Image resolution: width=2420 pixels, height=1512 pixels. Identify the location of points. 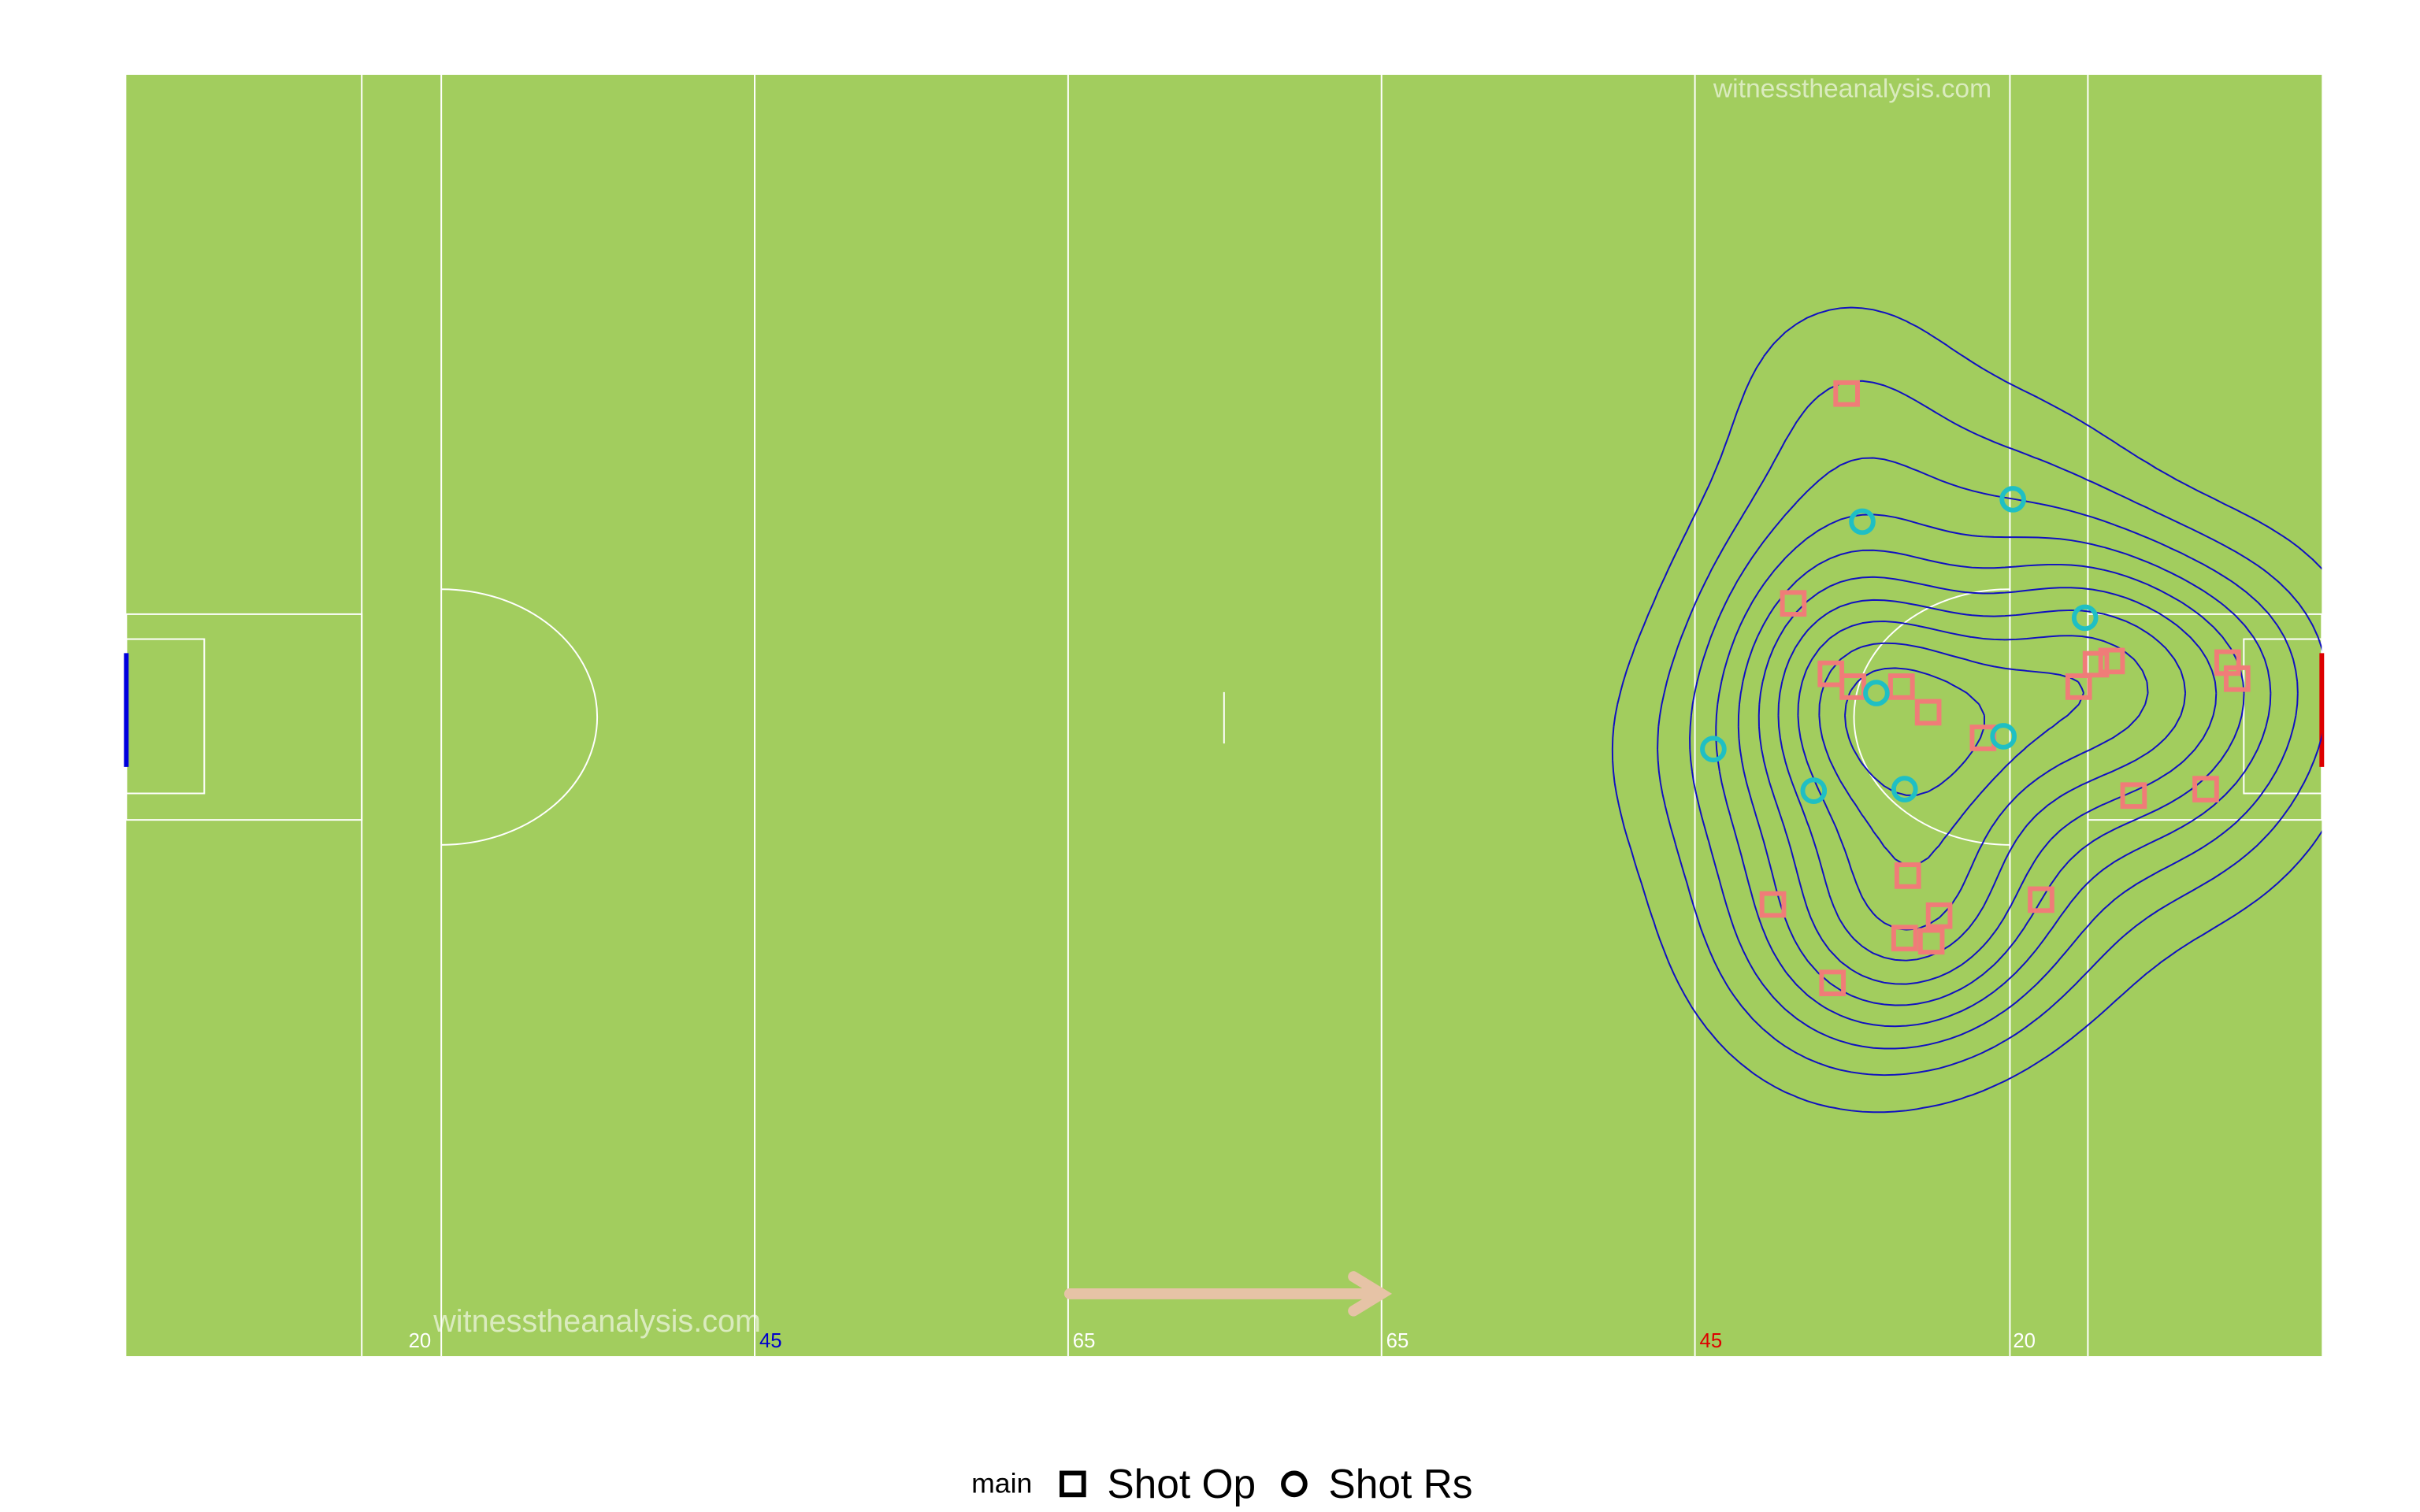
(1975, 688).